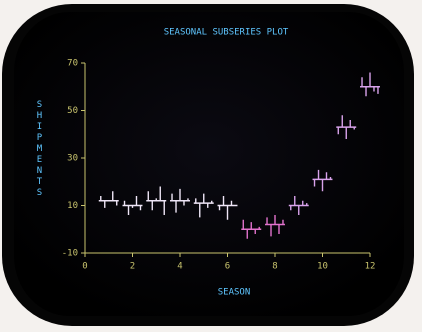 Image resolution: width=422 pixels, height=332 pixels. What do you see at coordinates (179, 267) in the screenshot?
I see `x-tick-label: 4` at bounding box center [179, 267].